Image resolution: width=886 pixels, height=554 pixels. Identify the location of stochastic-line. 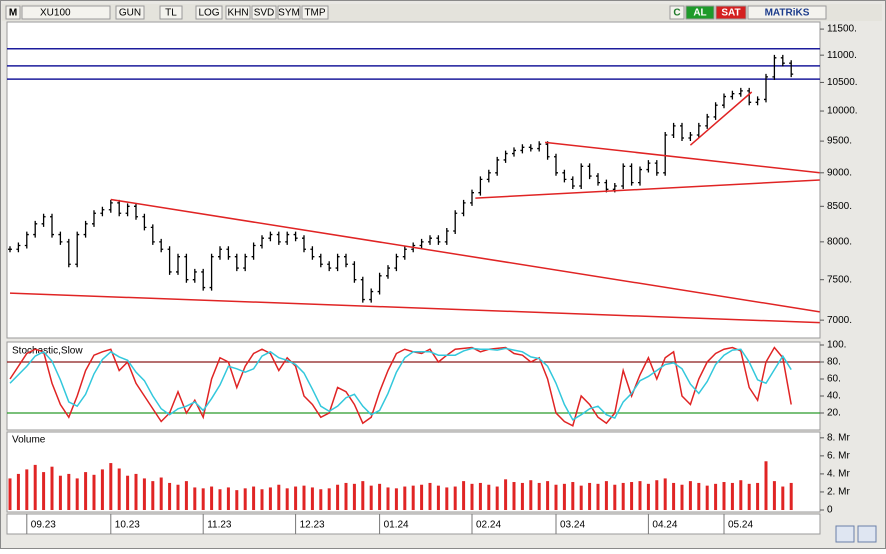
(400, 384).